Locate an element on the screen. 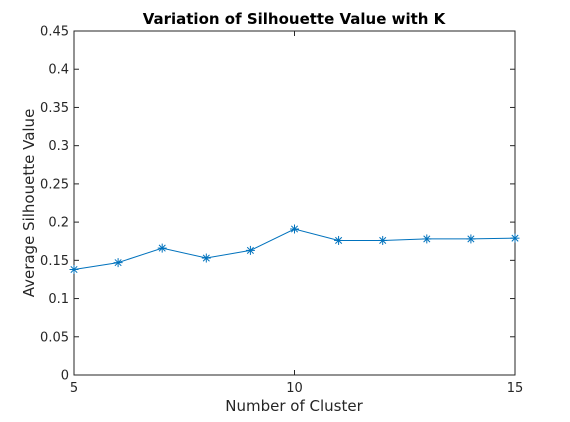 The width and height of the screenshot is (570, 422). y-tick-label: 0.25 is located at coordinates (54, 184).